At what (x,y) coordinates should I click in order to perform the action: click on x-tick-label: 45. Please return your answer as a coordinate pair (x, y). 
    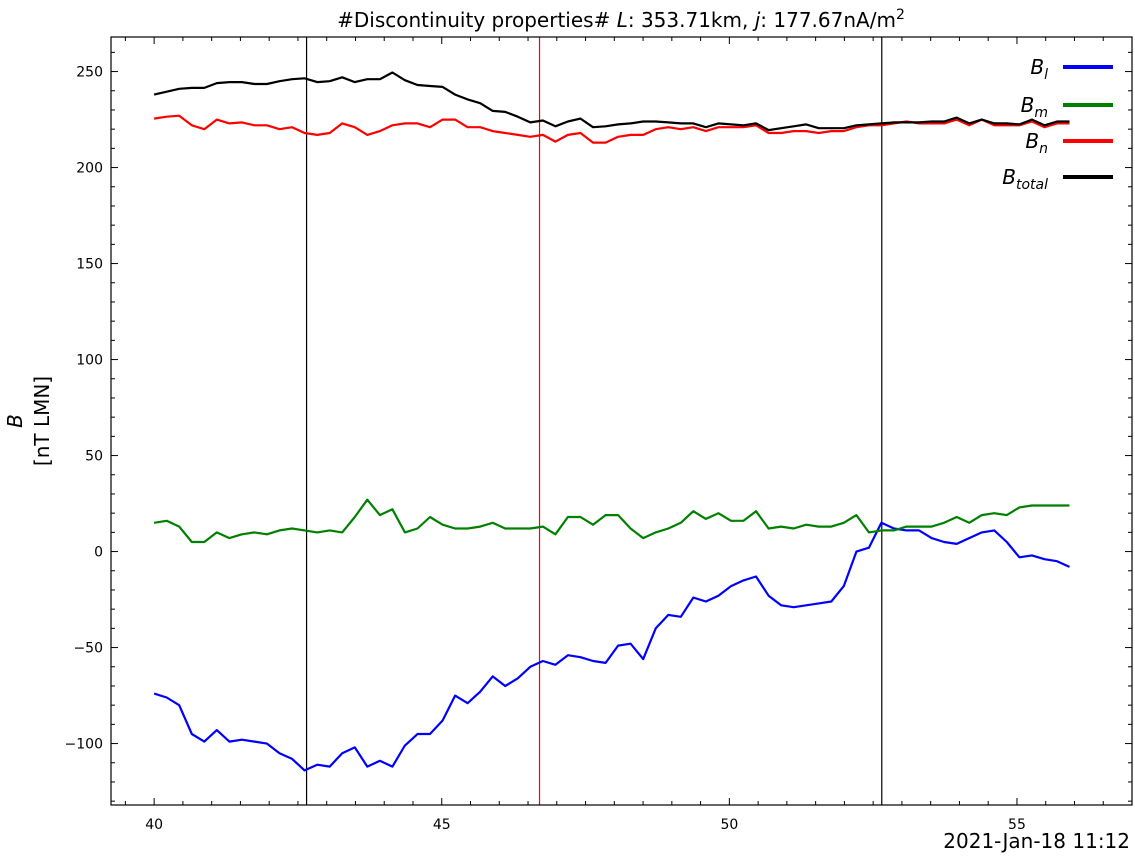
    Looking at the image, I should click on (442, 825).